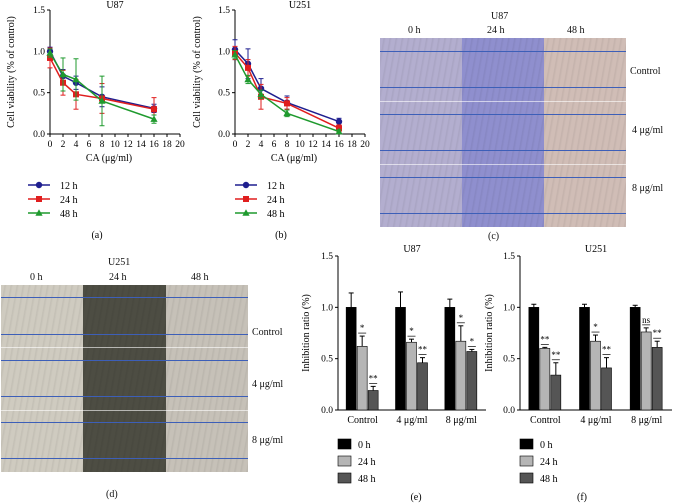 This screenshot has width=677, height=504. What do you see at coordinates (494, 236) in the screenshot?
I see `panel-caption: (c)` at bounding box center [494, 236].